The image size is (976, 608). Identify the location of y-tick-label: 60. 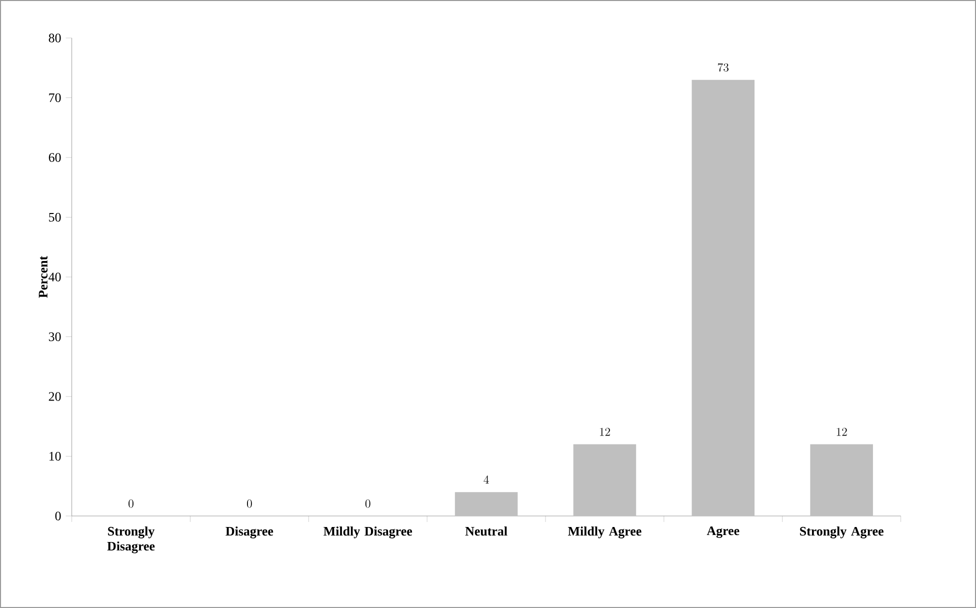
(54, 157).